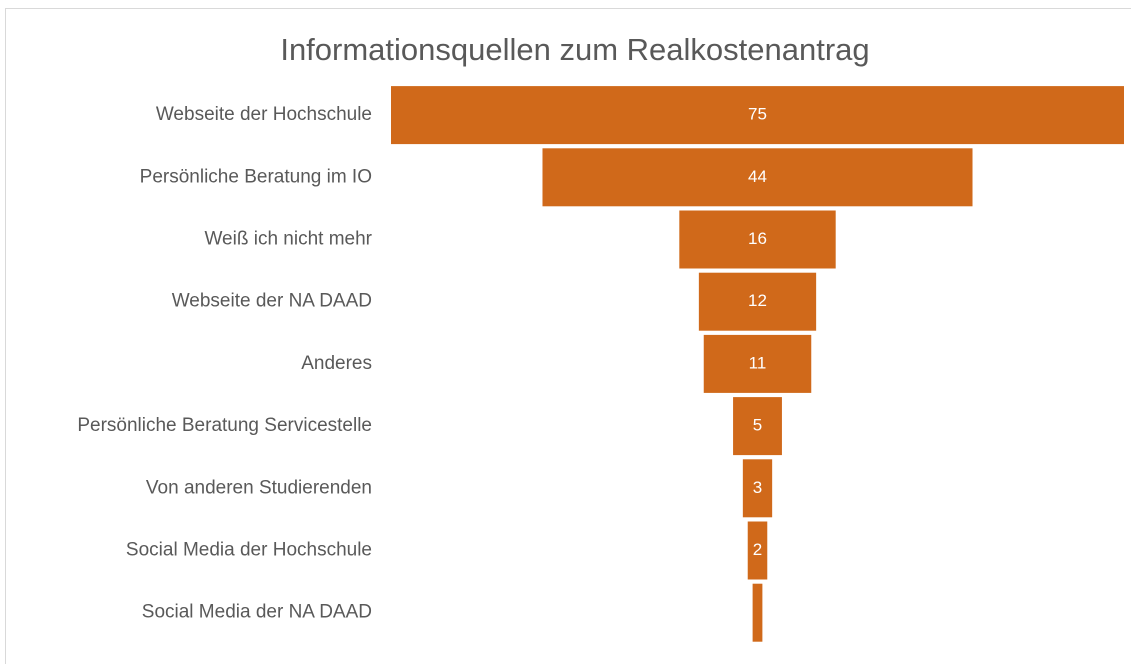 The image size is (1131, 664). I want to click on category-label: Weiß ich nicht mehr, so click(288, 239).